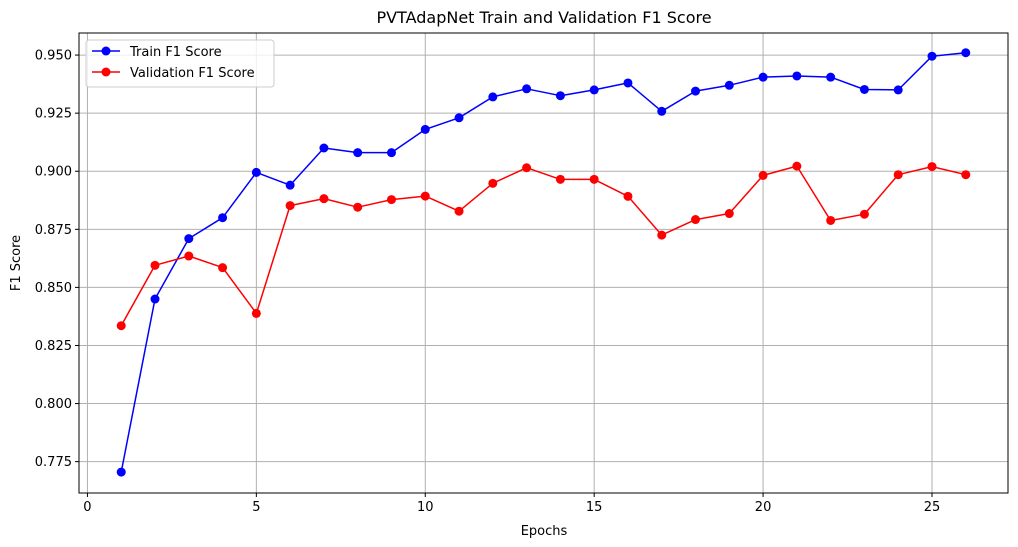 The height and width of the screenshot is (547, 1018). Describe the element at coordinates (53, 56) in the screenshot. I see `y-tick-label: 0.950` at that location.